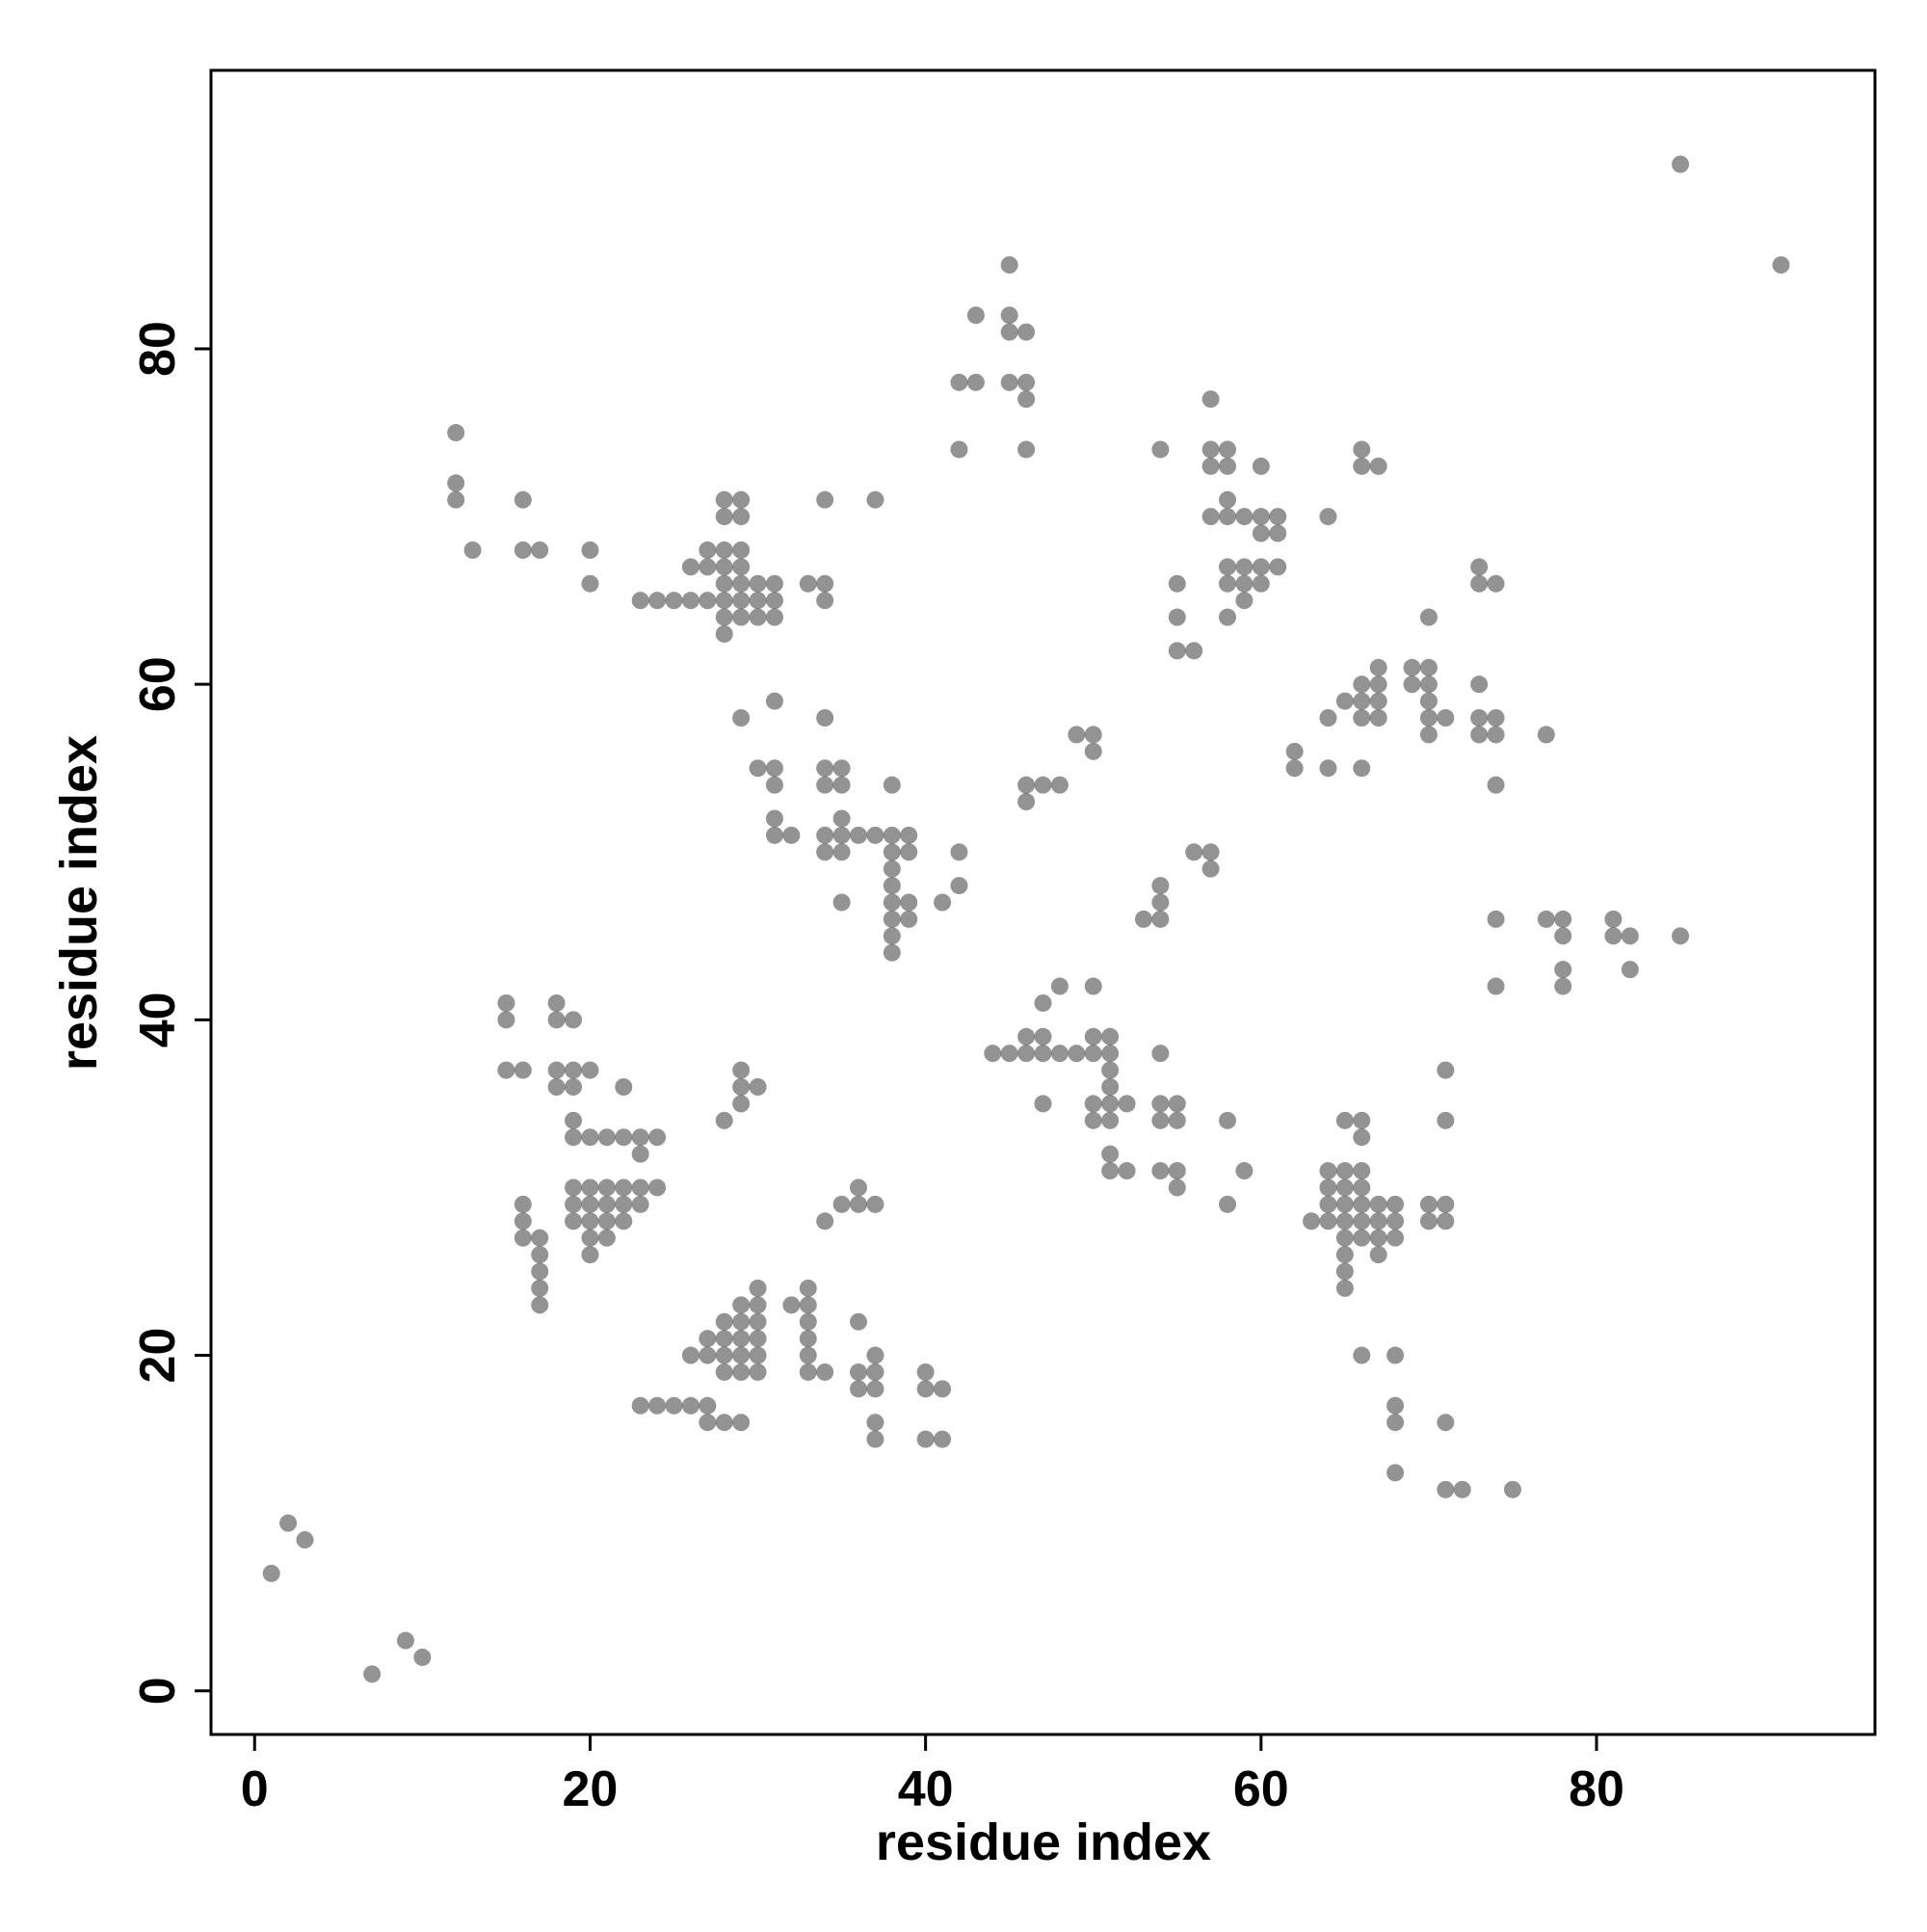  What do you see at coordinates (1596, 1789) in the screenshot?
I see `x-tick-label: 80` at bounding box center [1596, 1789].